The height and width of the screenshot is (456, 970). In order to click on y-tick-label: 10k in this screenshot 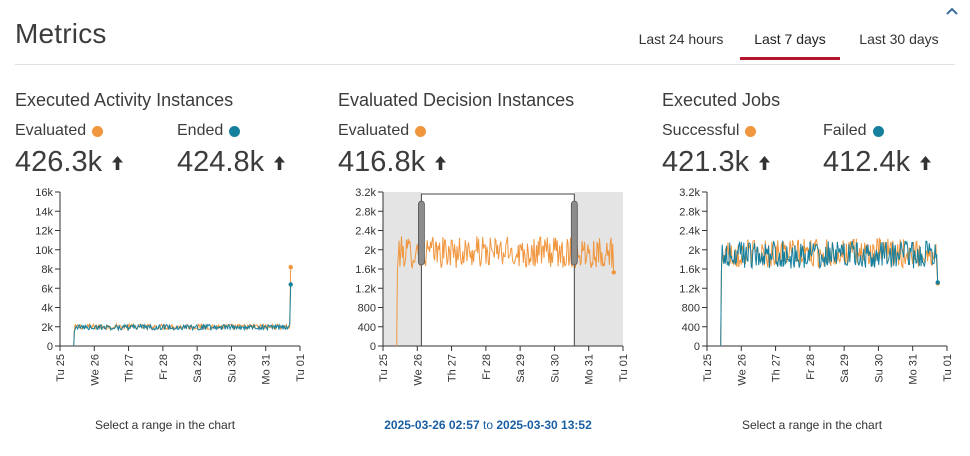, I will do `click(44, 251)`.